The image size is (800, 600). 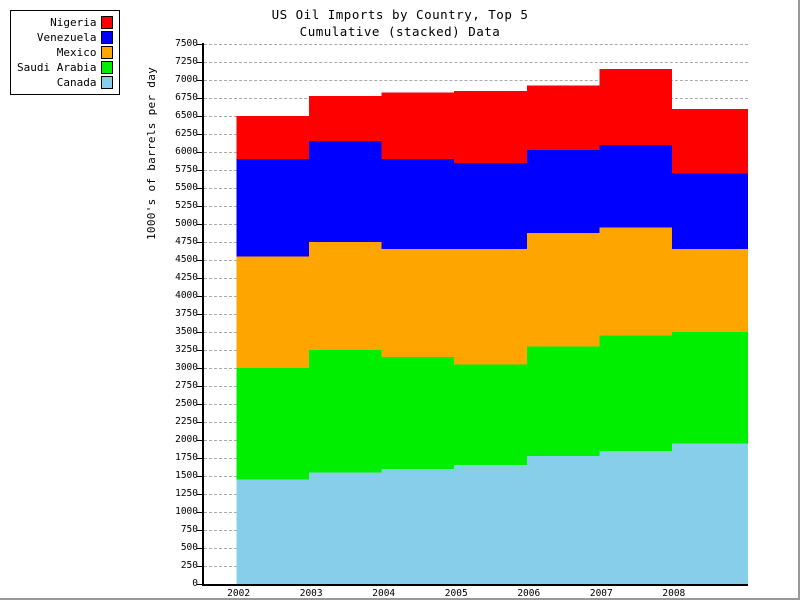 I want to click on y-axis-tick-label: 3000, so click(x=186, y=367).